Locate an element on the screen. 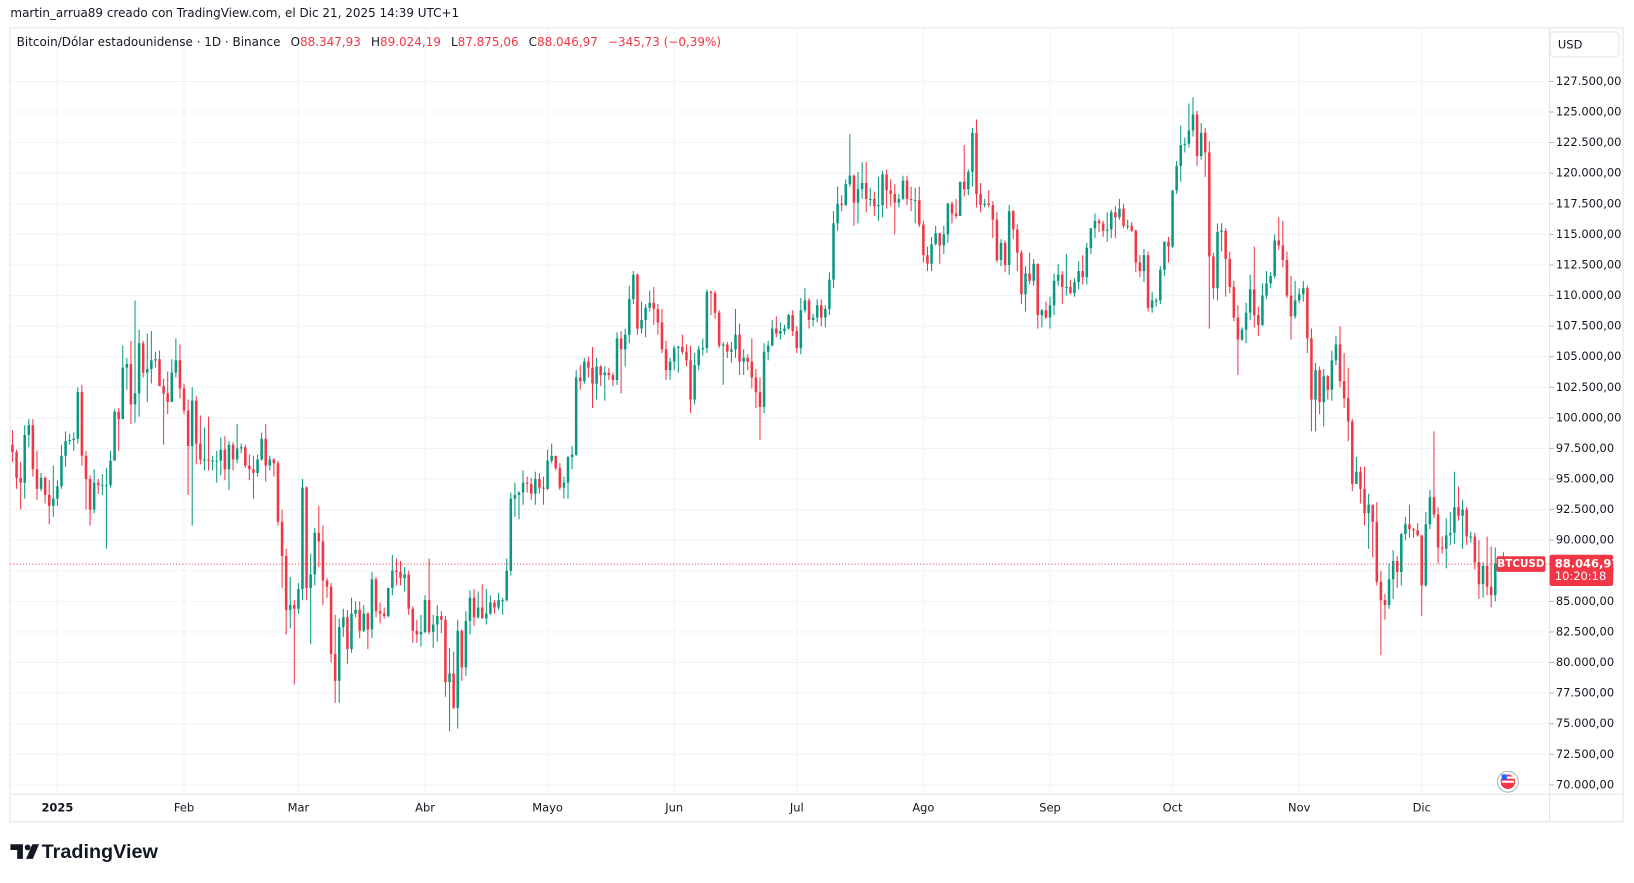 The width and height of the screenshot is (1634, 883). logo-text: TradingView is located at coordinates (100, 852).